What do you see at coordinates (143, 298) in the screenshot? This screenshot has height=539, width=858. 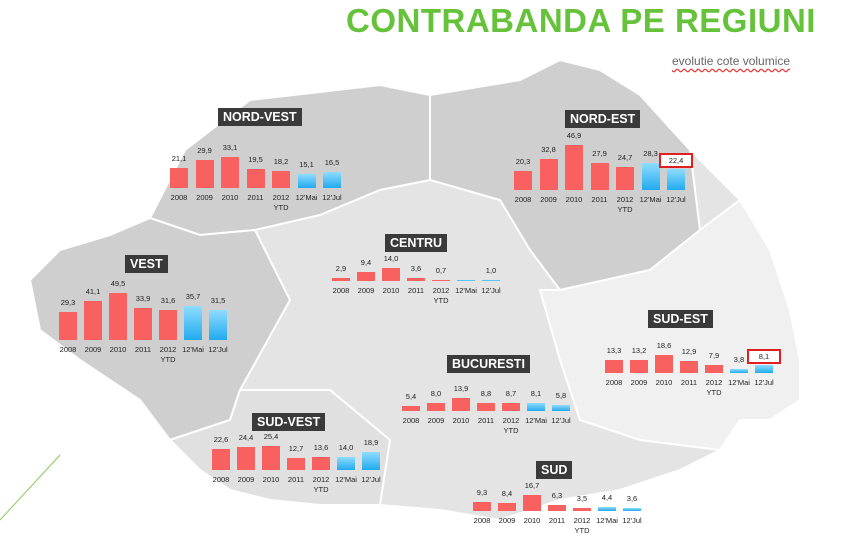 I see `value-label-v-3: 33,9` at bounding box center [143, 298].